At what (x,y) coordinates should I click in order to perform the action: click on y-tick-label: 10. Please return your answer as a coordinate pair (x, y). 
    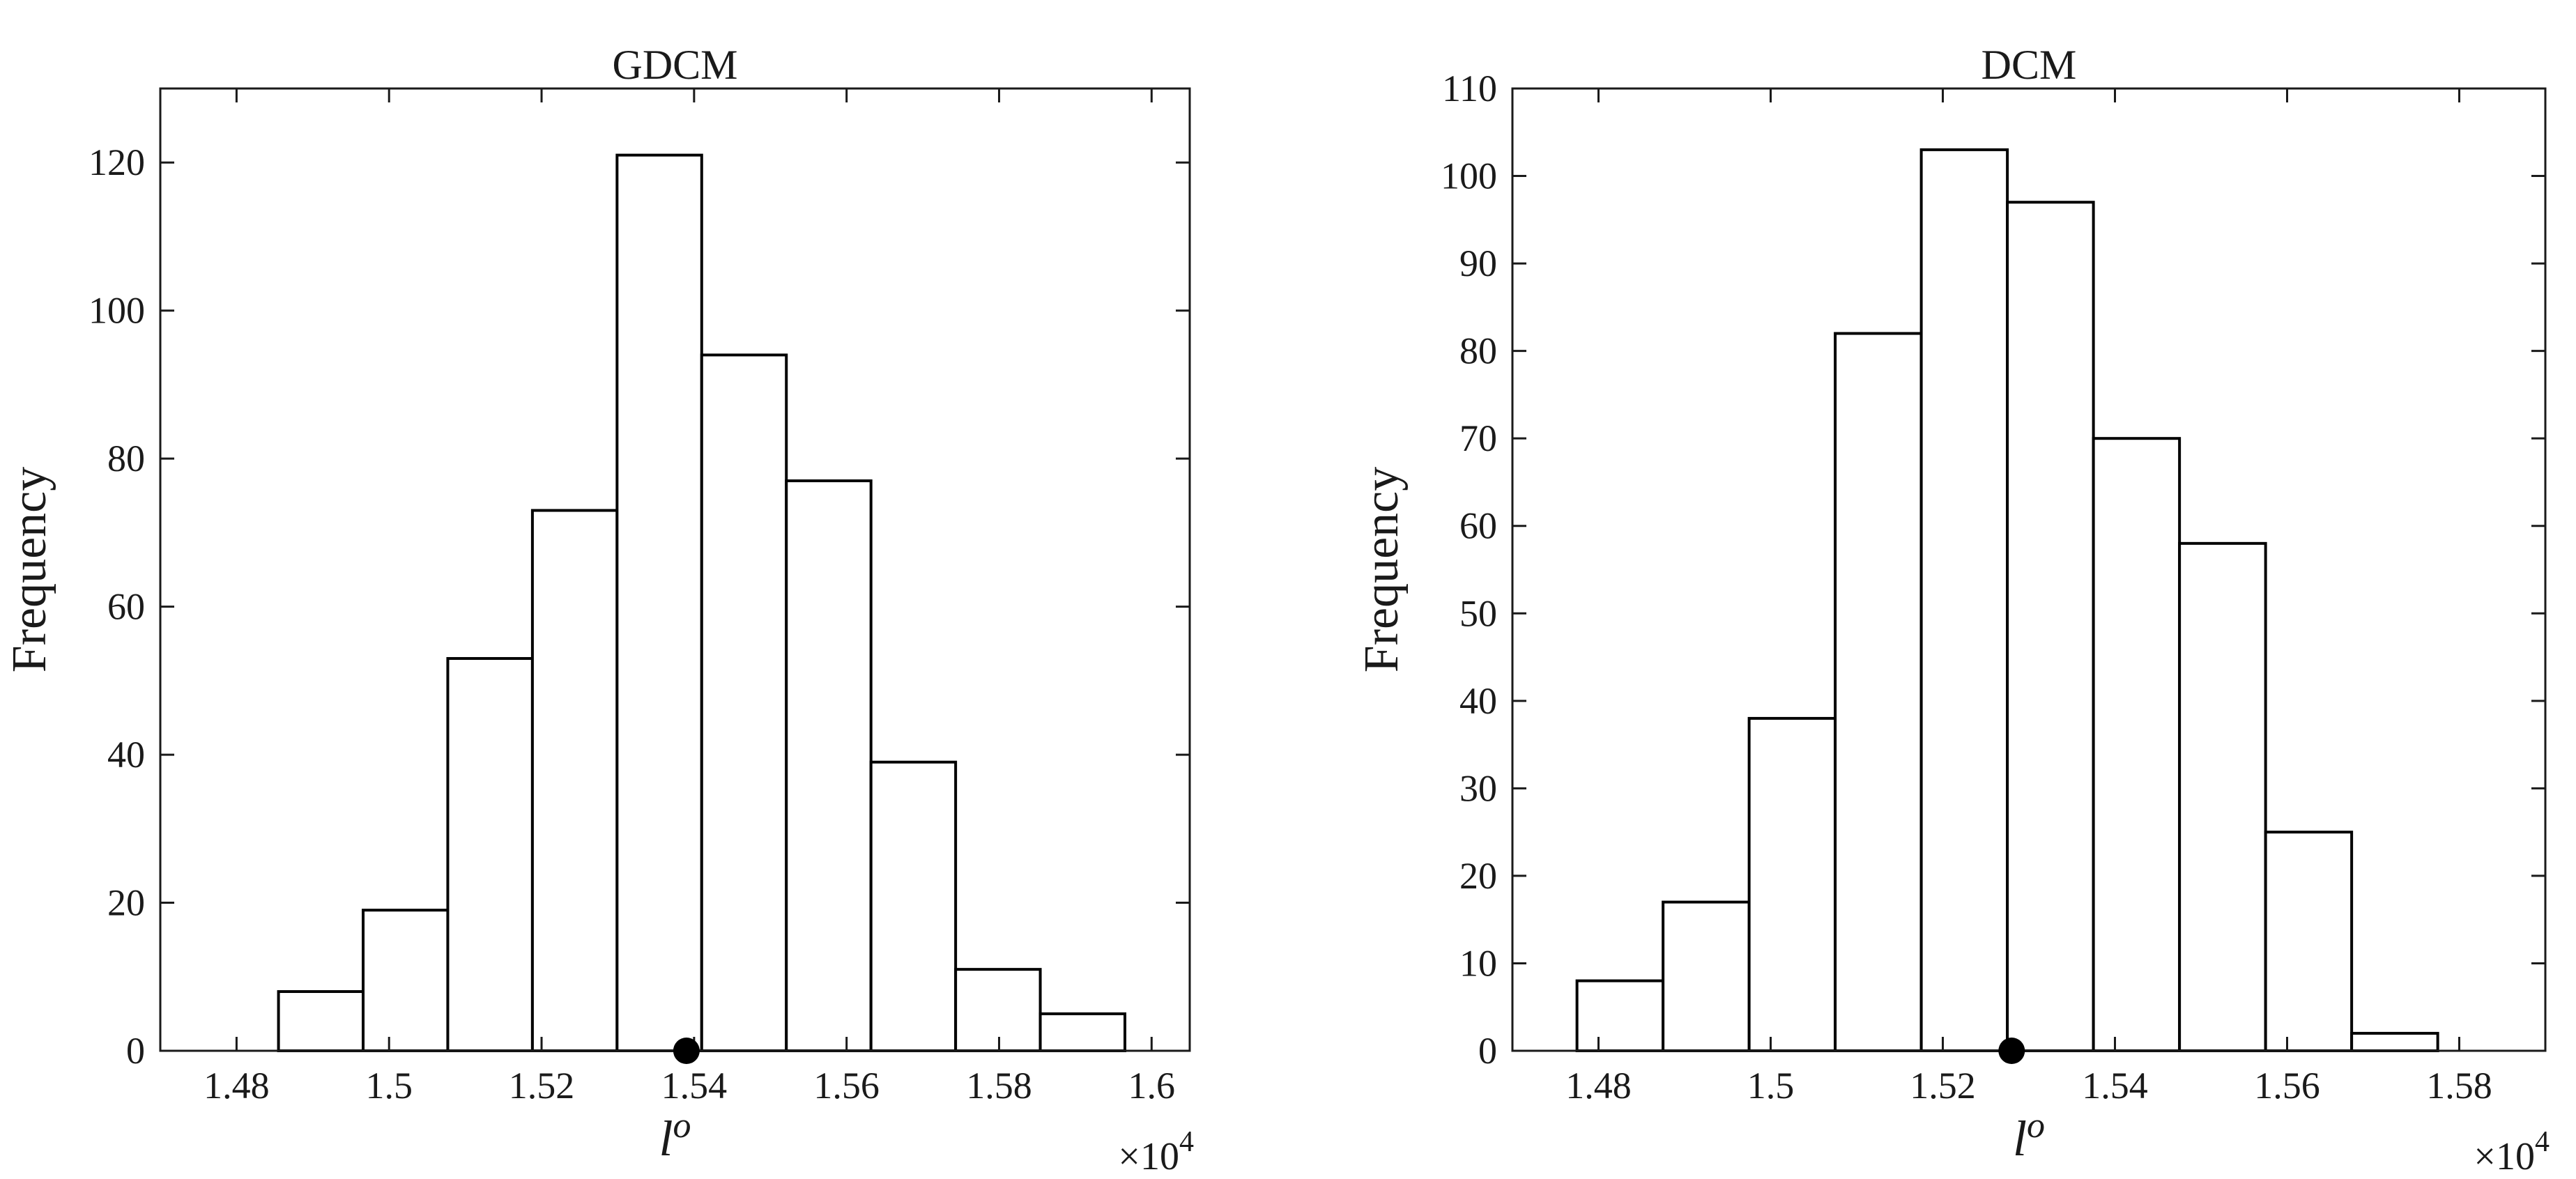
    Looking at the image, I should click on (1478, 963).